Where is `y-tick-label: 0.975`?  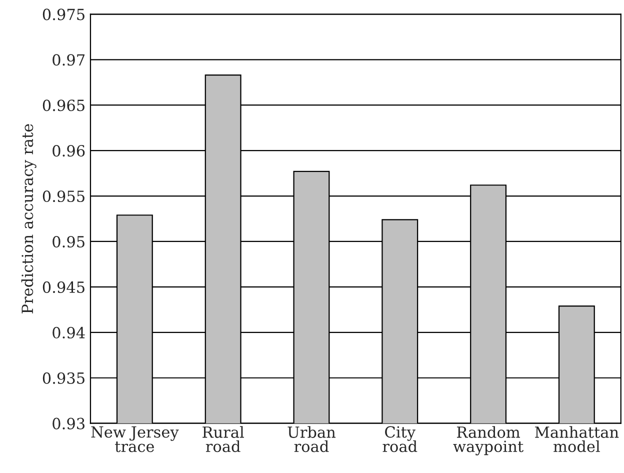 y-tick-label: 0.975 is located at coordinates (63, 14).